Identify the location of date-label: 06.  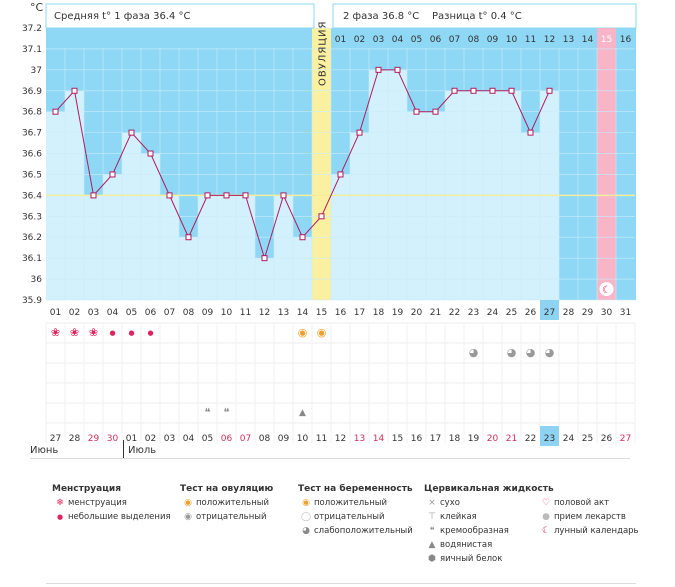
(227, 439).